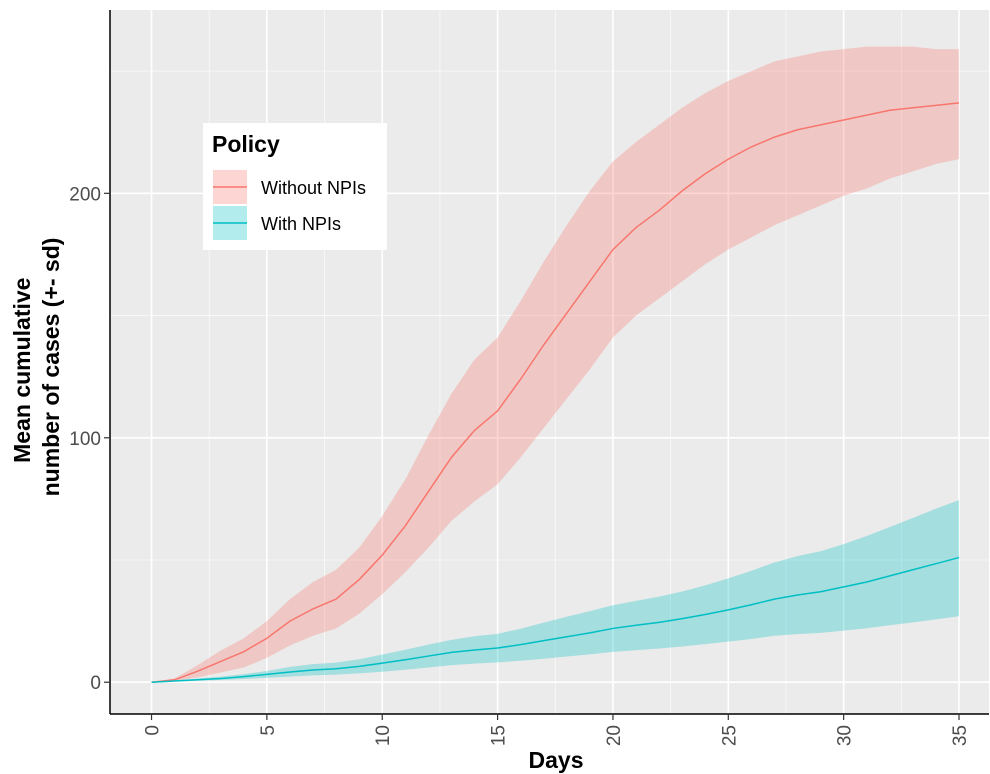  Describe the element at coordinates (383, 735) in the screenshot. I see `x-tick-label: 10` at that location.